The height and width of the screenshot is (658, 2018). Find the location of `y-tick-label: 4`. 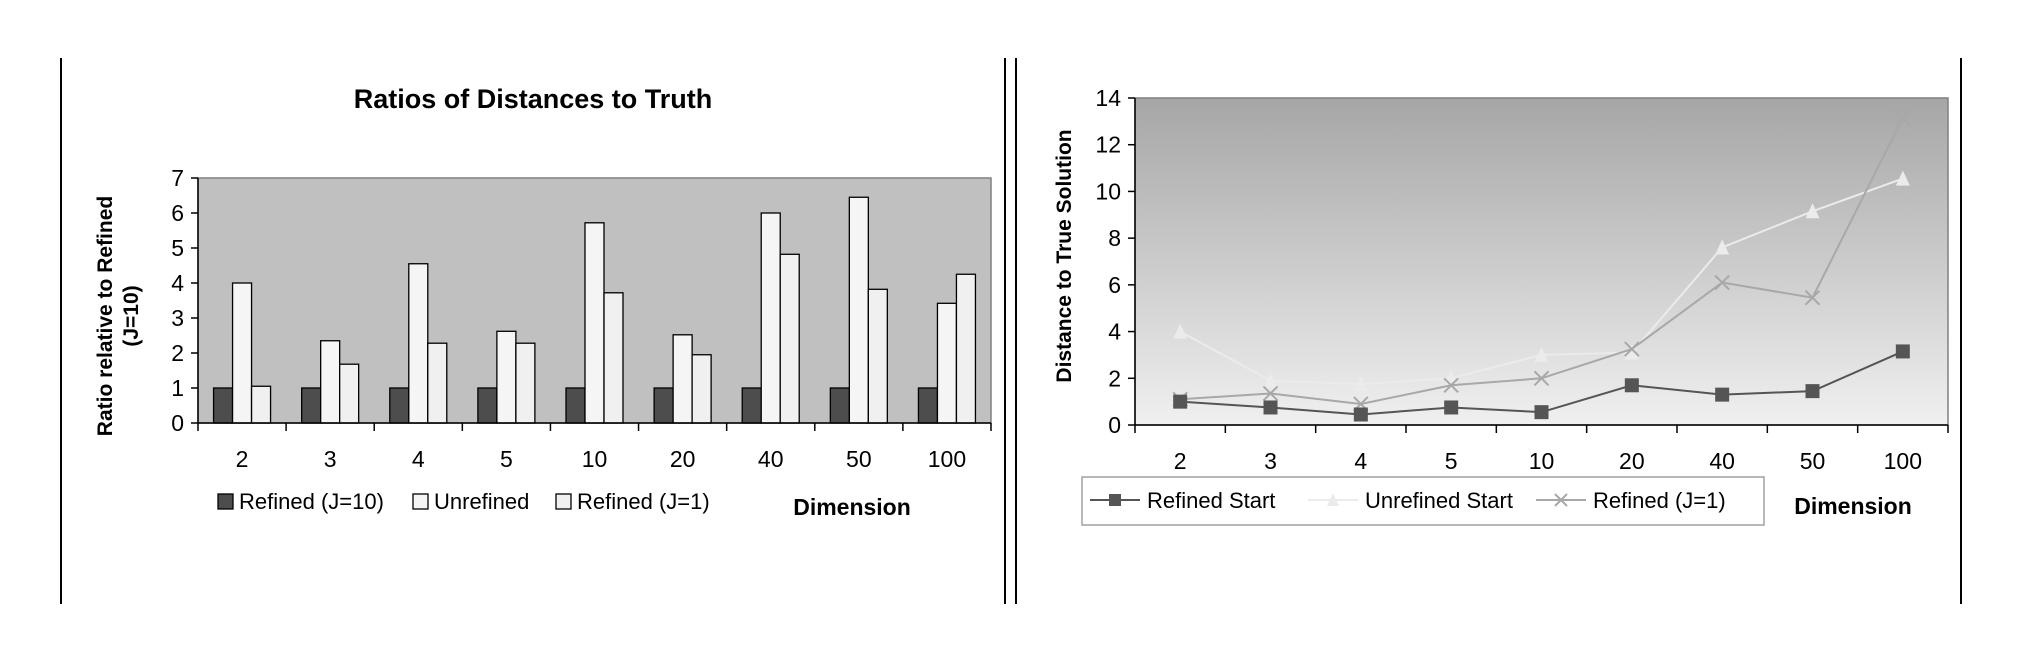

y-tick-label: 4 is located at coordinates (1114, 332).